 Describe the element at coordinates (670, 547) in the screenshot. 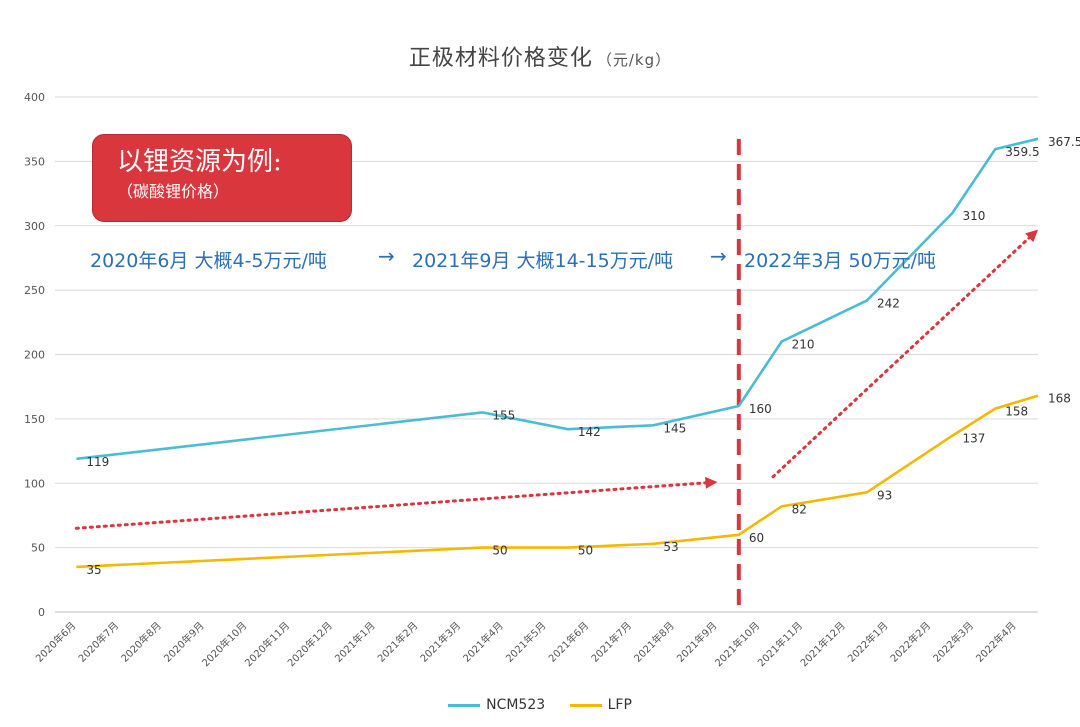

I see `data-label: 53` at that location.